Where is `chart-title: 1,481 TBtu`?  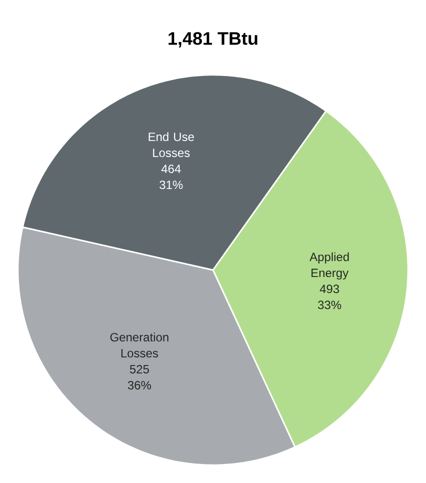 chart-title: 1,481 TBtu is located at coordinates (213, 40).